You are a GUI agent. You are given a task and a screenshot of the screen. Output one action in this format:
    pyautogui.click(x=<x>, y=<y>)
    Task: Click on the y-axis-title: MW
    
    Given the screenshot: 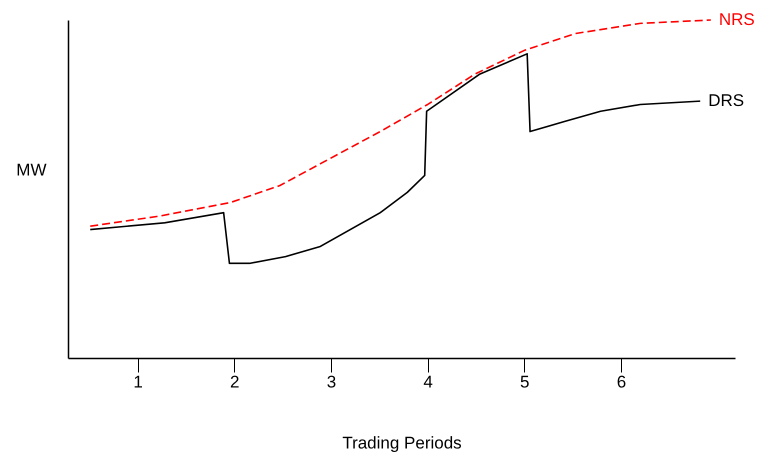 What is the action you would take?
    pyautogui.click(x=31, y=170)
    